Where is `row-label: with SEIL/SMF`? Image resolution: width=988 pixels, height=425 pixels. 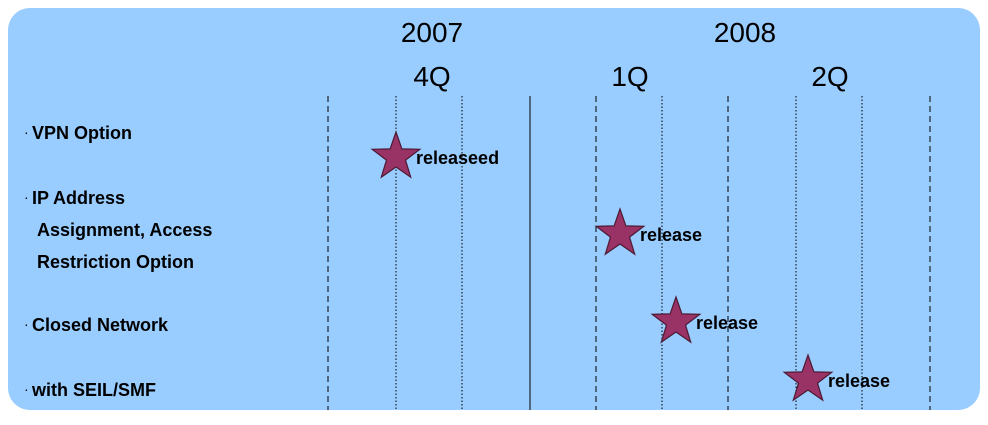
row-label: with SEIL/SMF is located at coordinates (93, 390).